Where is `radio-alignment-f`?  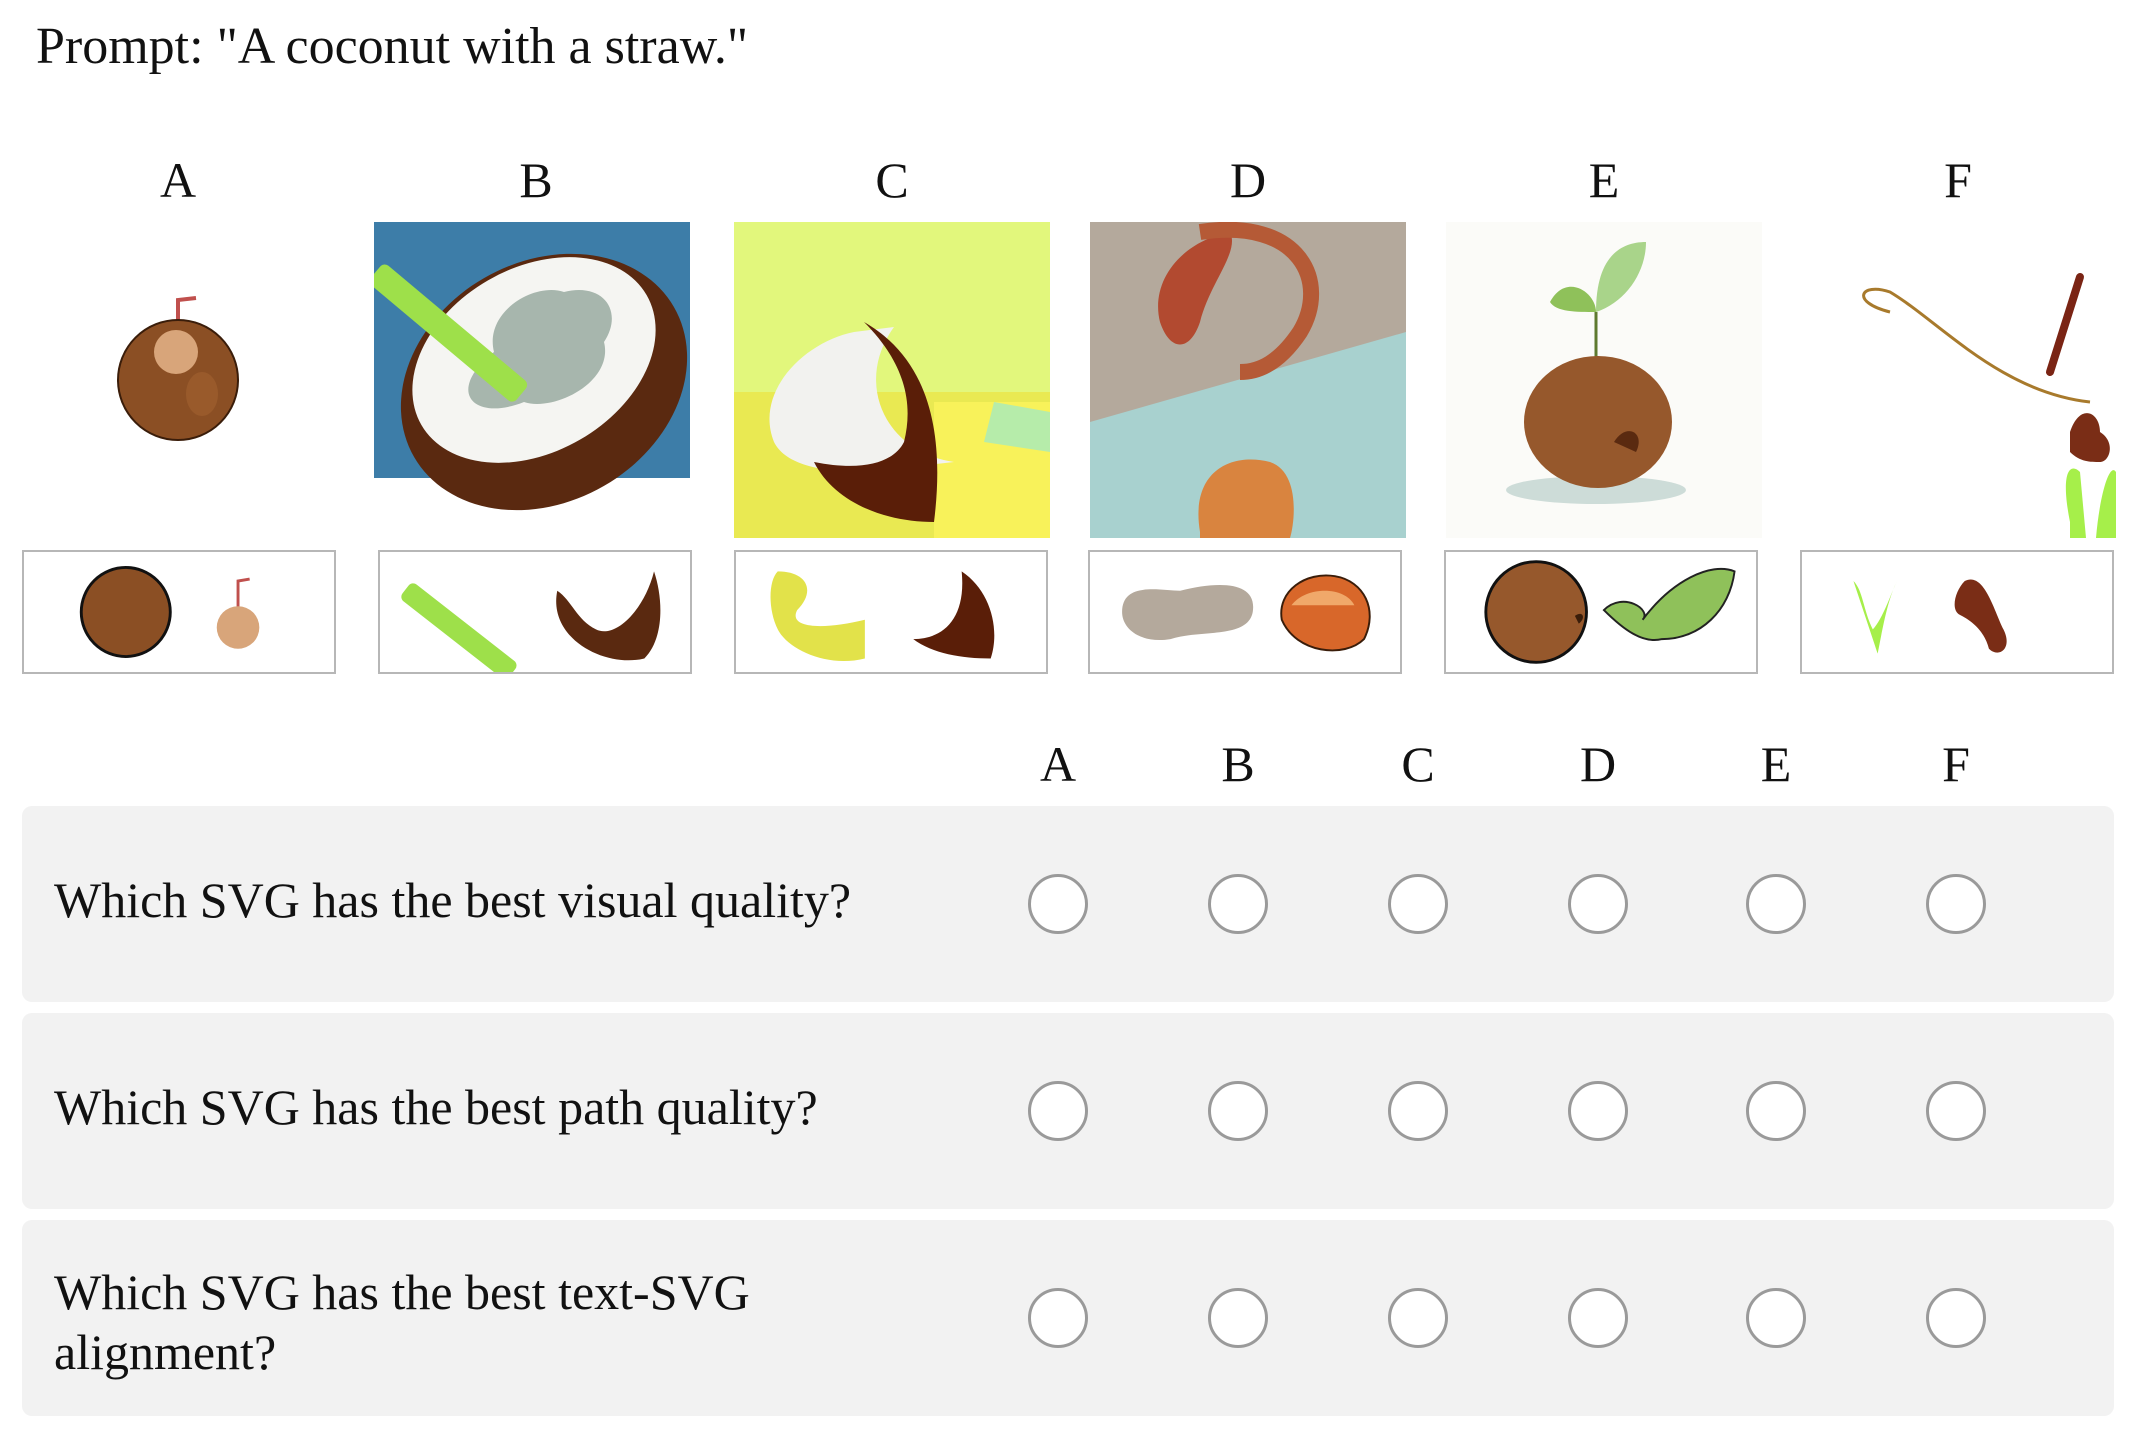
radio-alignment-f is located at coordinates (1956, 1318).